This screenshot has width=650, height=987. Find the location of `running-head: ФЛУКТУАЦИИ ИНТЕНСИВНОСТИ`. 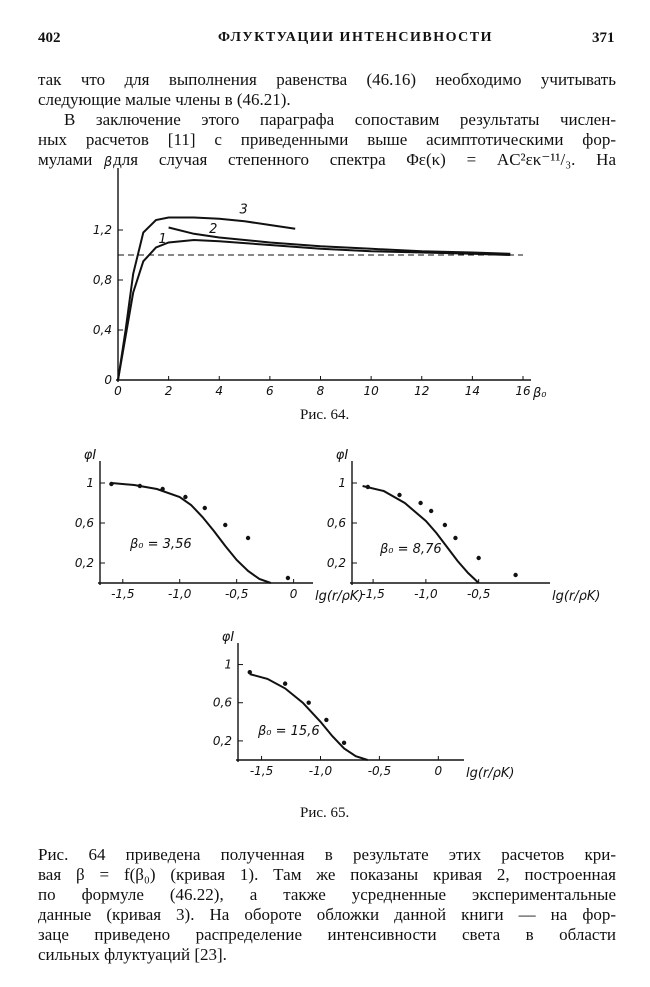

running-head: ФЛУКТУАЦИИ ИНТЕНСИВНОСТИ is located at coordinates (356, 37).